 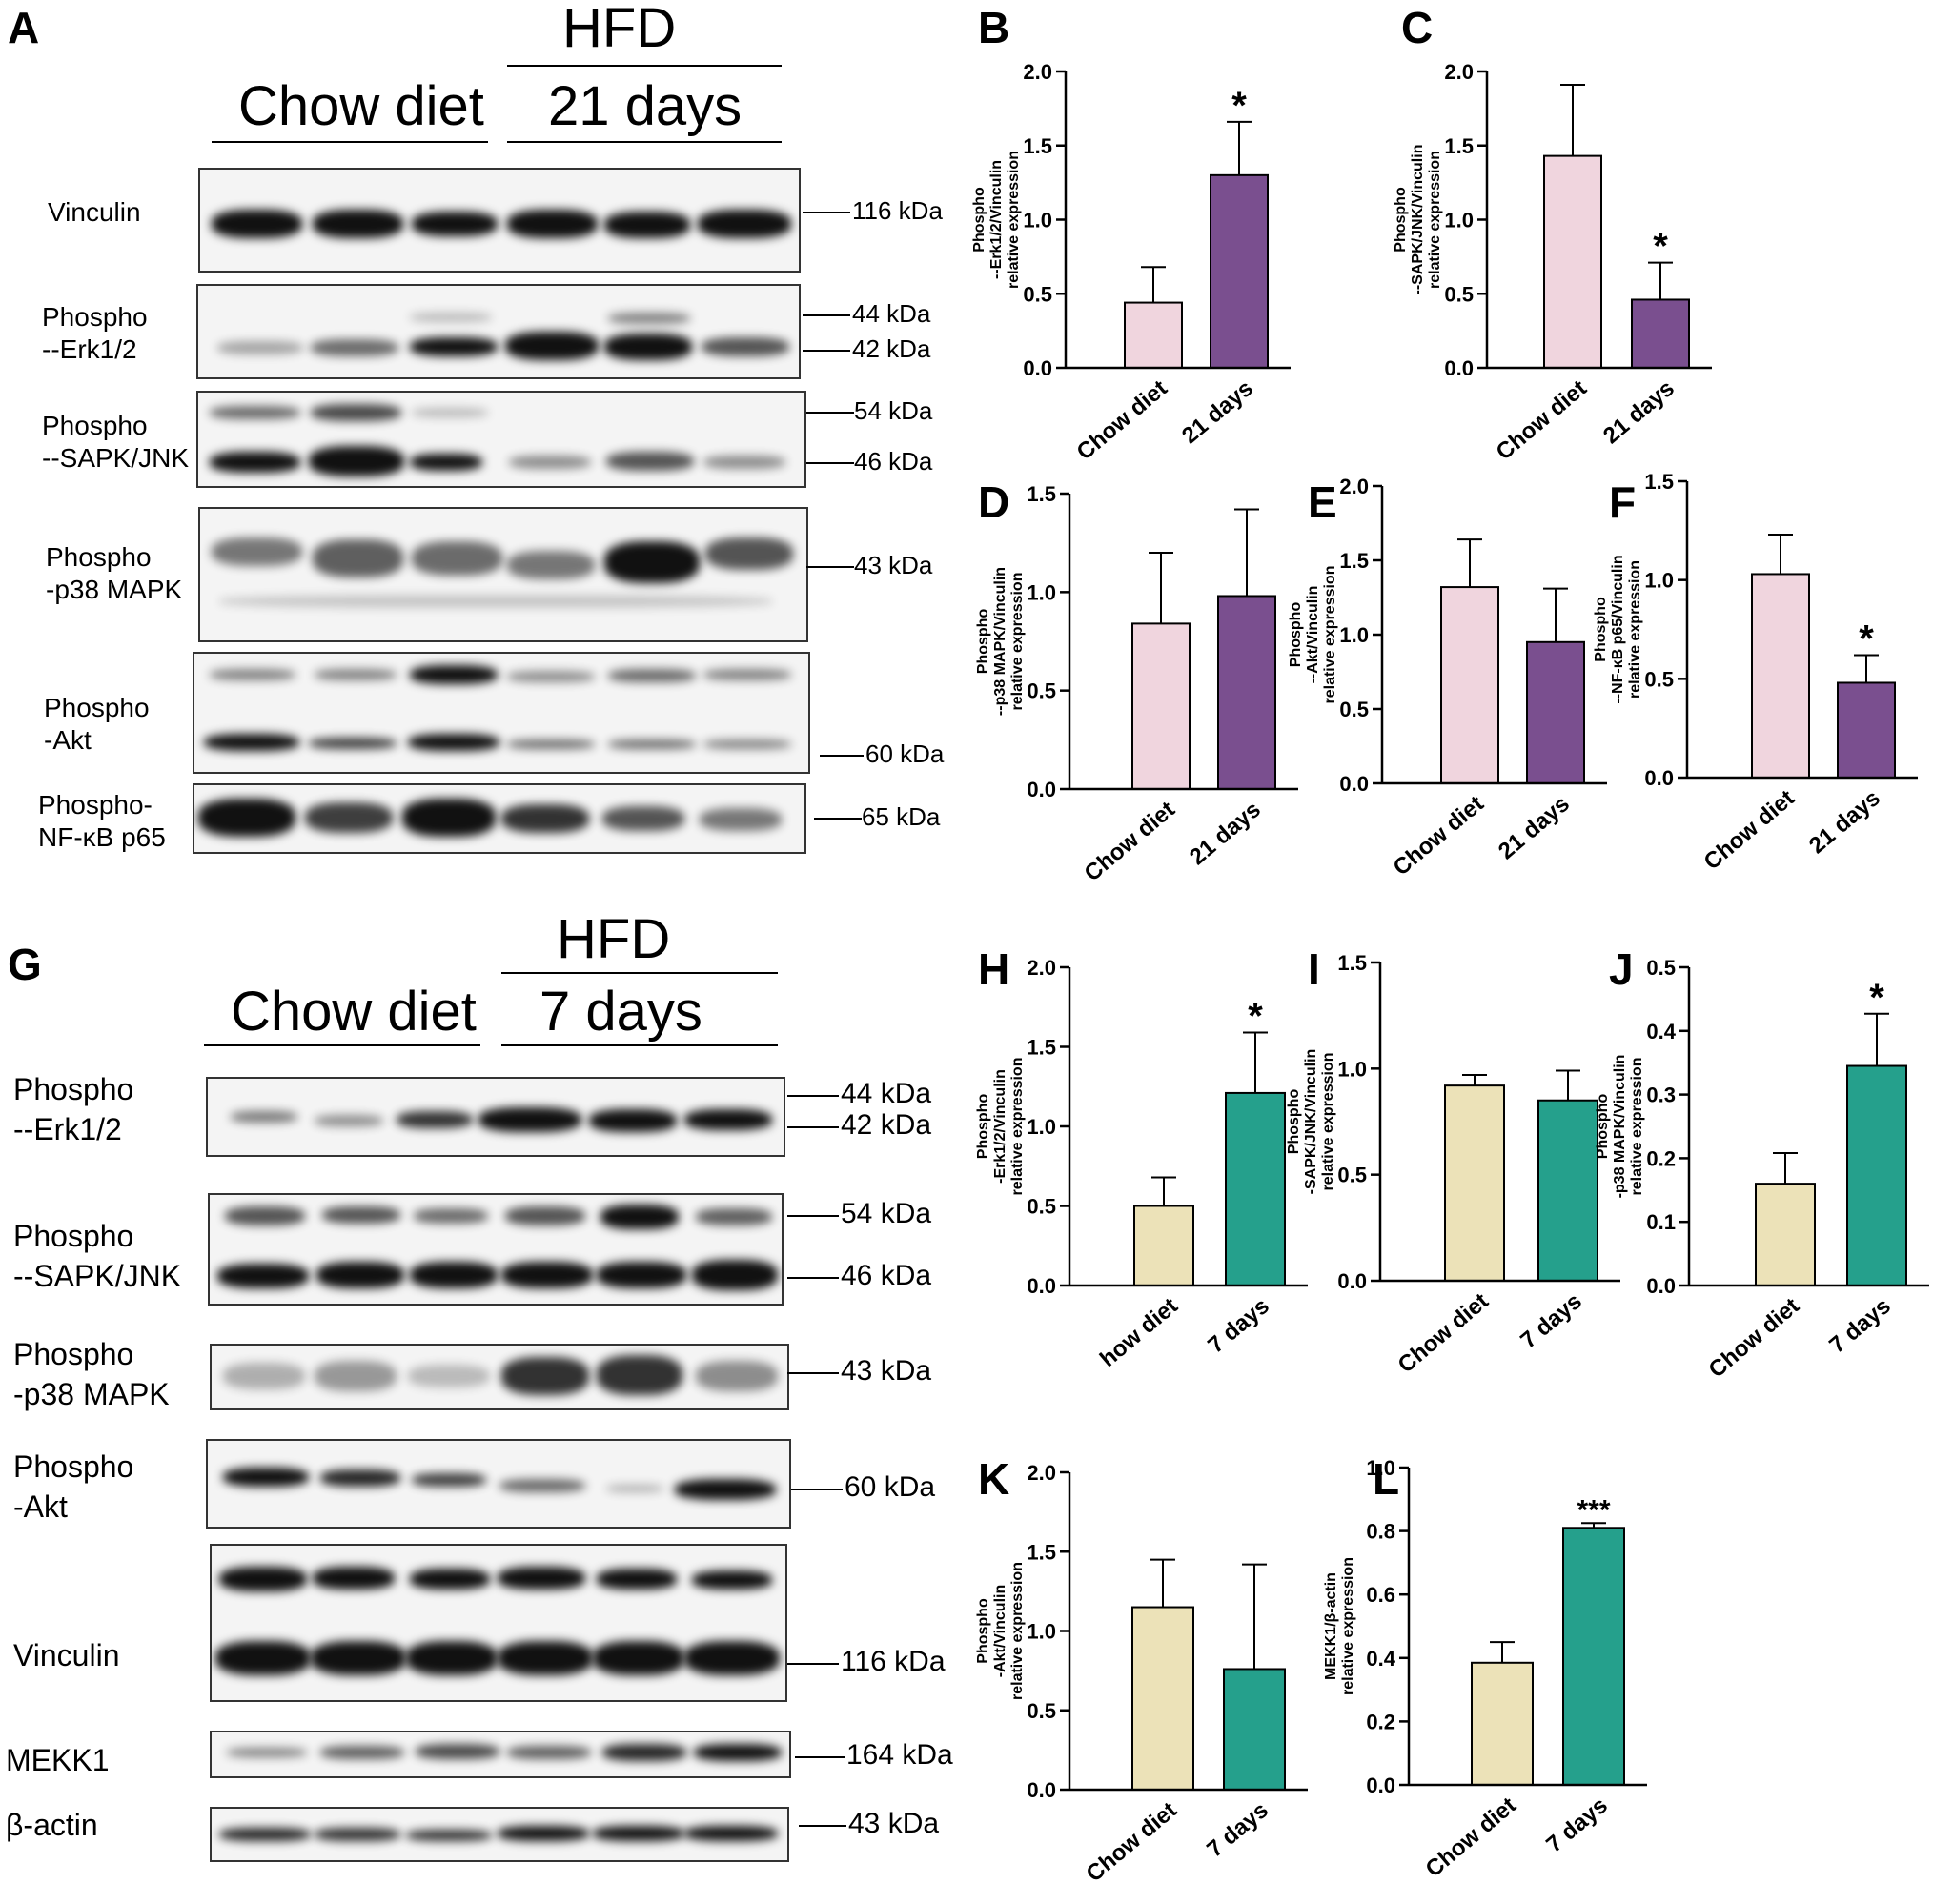 What do you see at coordinates (1041, 1048) in the screenshot?
I see `chart-h-y-tick-label: 1.5` at bounding box center [1041, 1048].